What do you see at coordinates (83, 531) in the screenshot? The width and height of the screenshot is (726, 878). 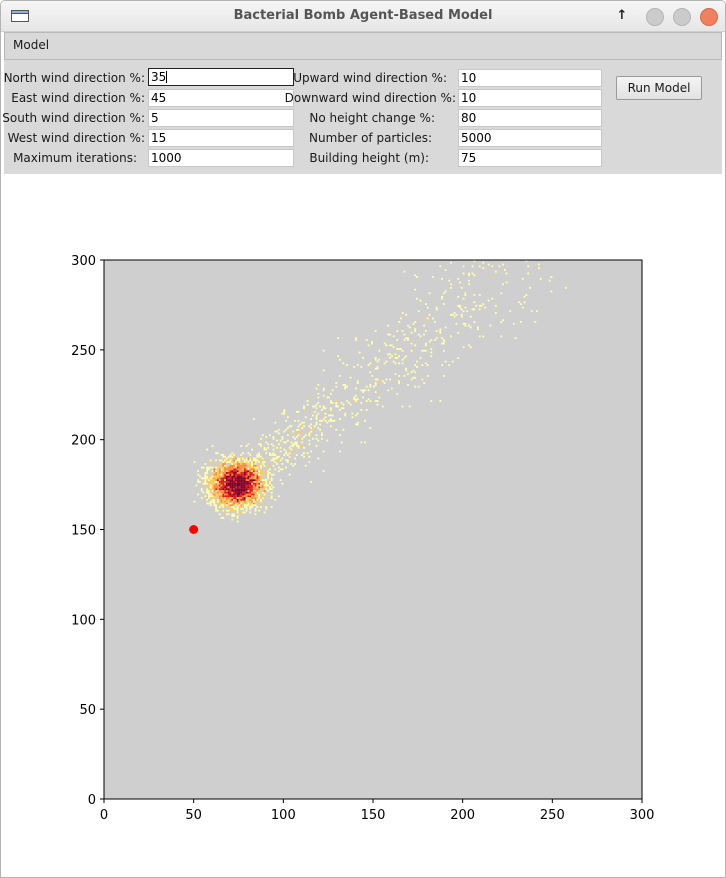 I see `y-tick-label: 150` at bounding box center [83, 531].